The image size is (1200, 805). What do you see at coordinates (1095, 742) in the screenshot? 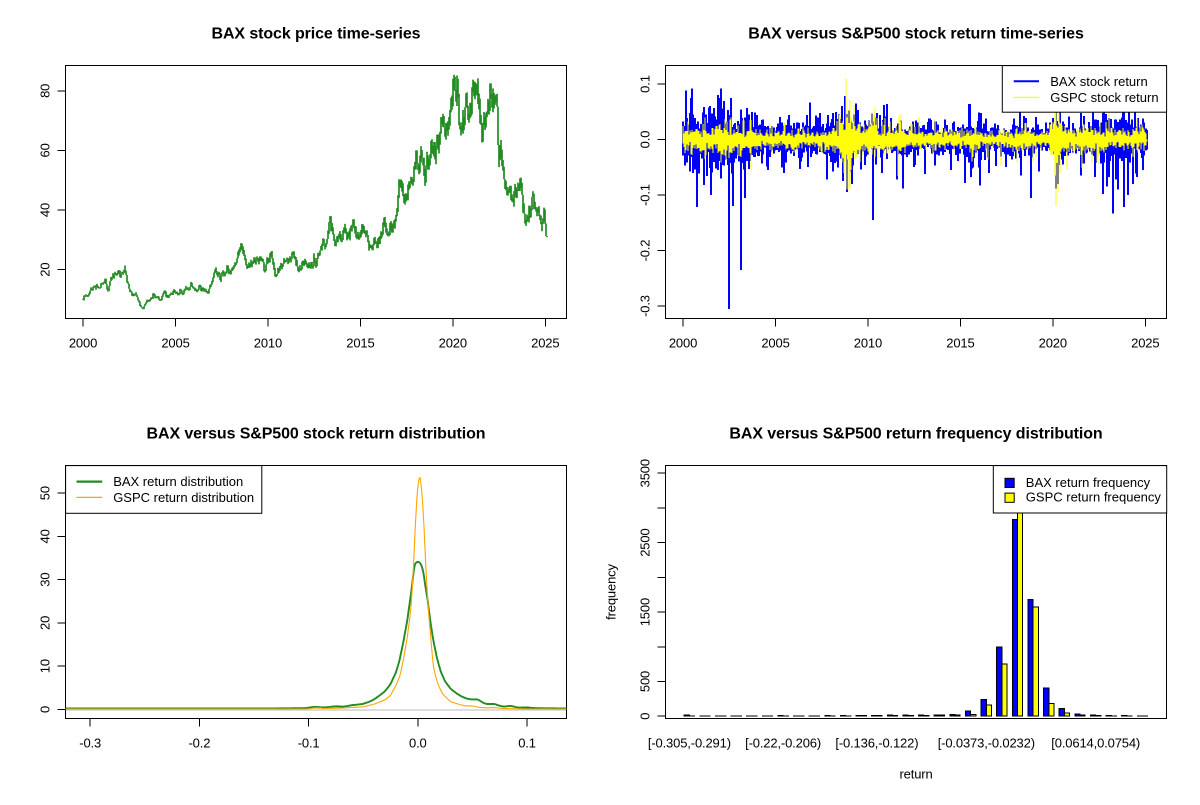
I see `svg-text: [0.0614,0.0754)` at bounding box center [1095, 742].